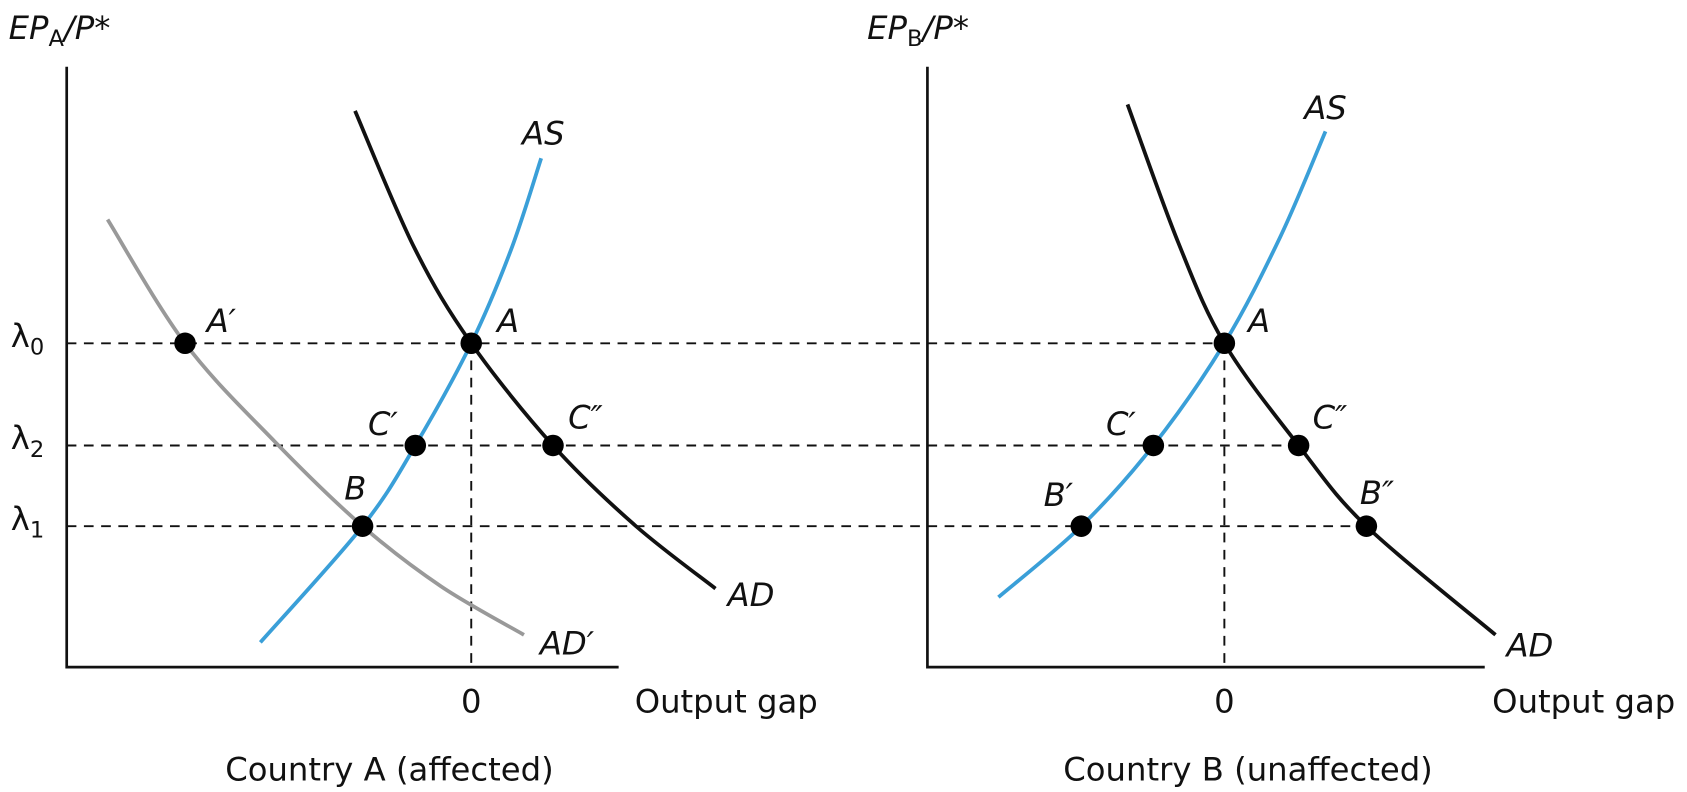  I want to click on curve-ad-b, so click(1311, 370).